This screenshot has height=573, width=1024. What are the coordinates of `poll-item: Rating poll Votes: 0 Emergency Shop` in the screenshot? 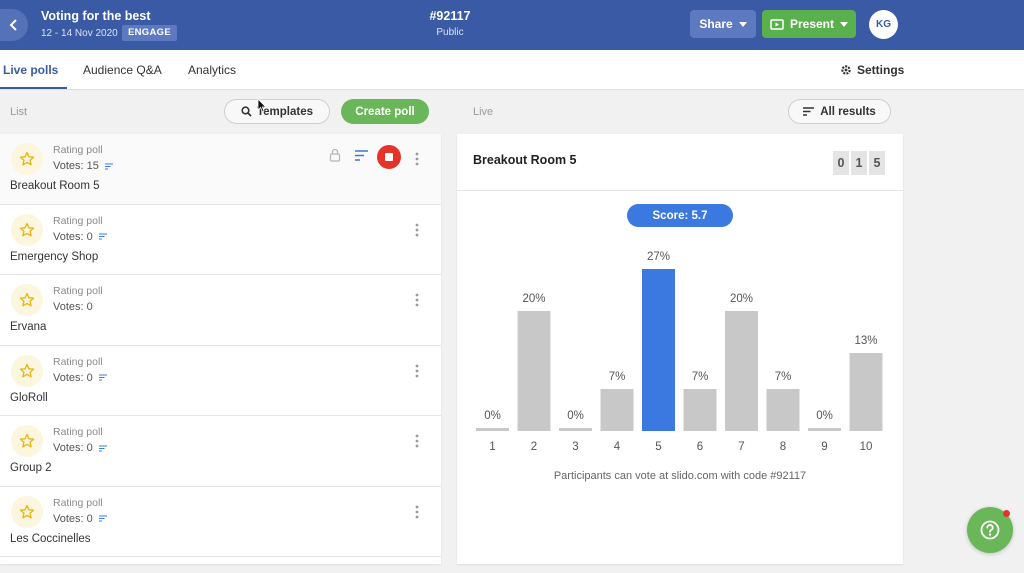 It's located at (220, 240).